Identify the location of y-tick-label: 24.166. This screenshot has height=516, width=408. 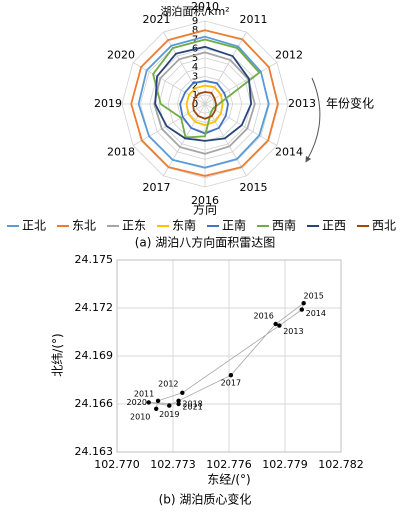
(94, 403).